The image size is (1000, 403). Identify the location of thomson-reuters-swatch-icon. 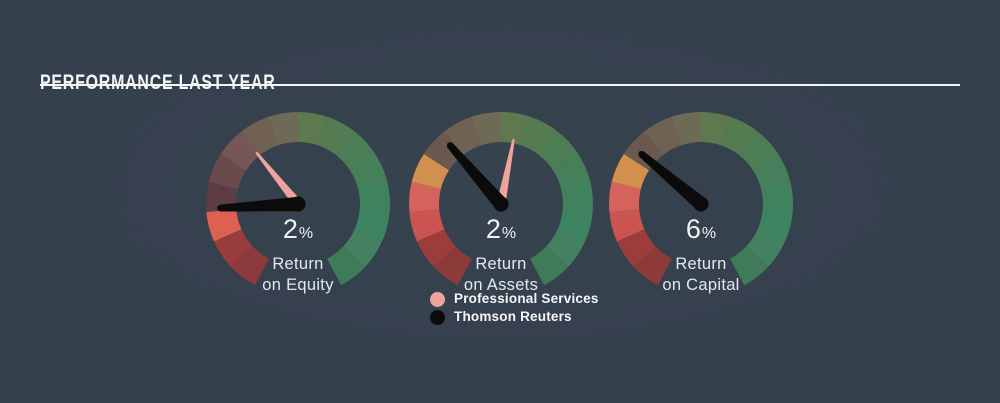
(437, 317).